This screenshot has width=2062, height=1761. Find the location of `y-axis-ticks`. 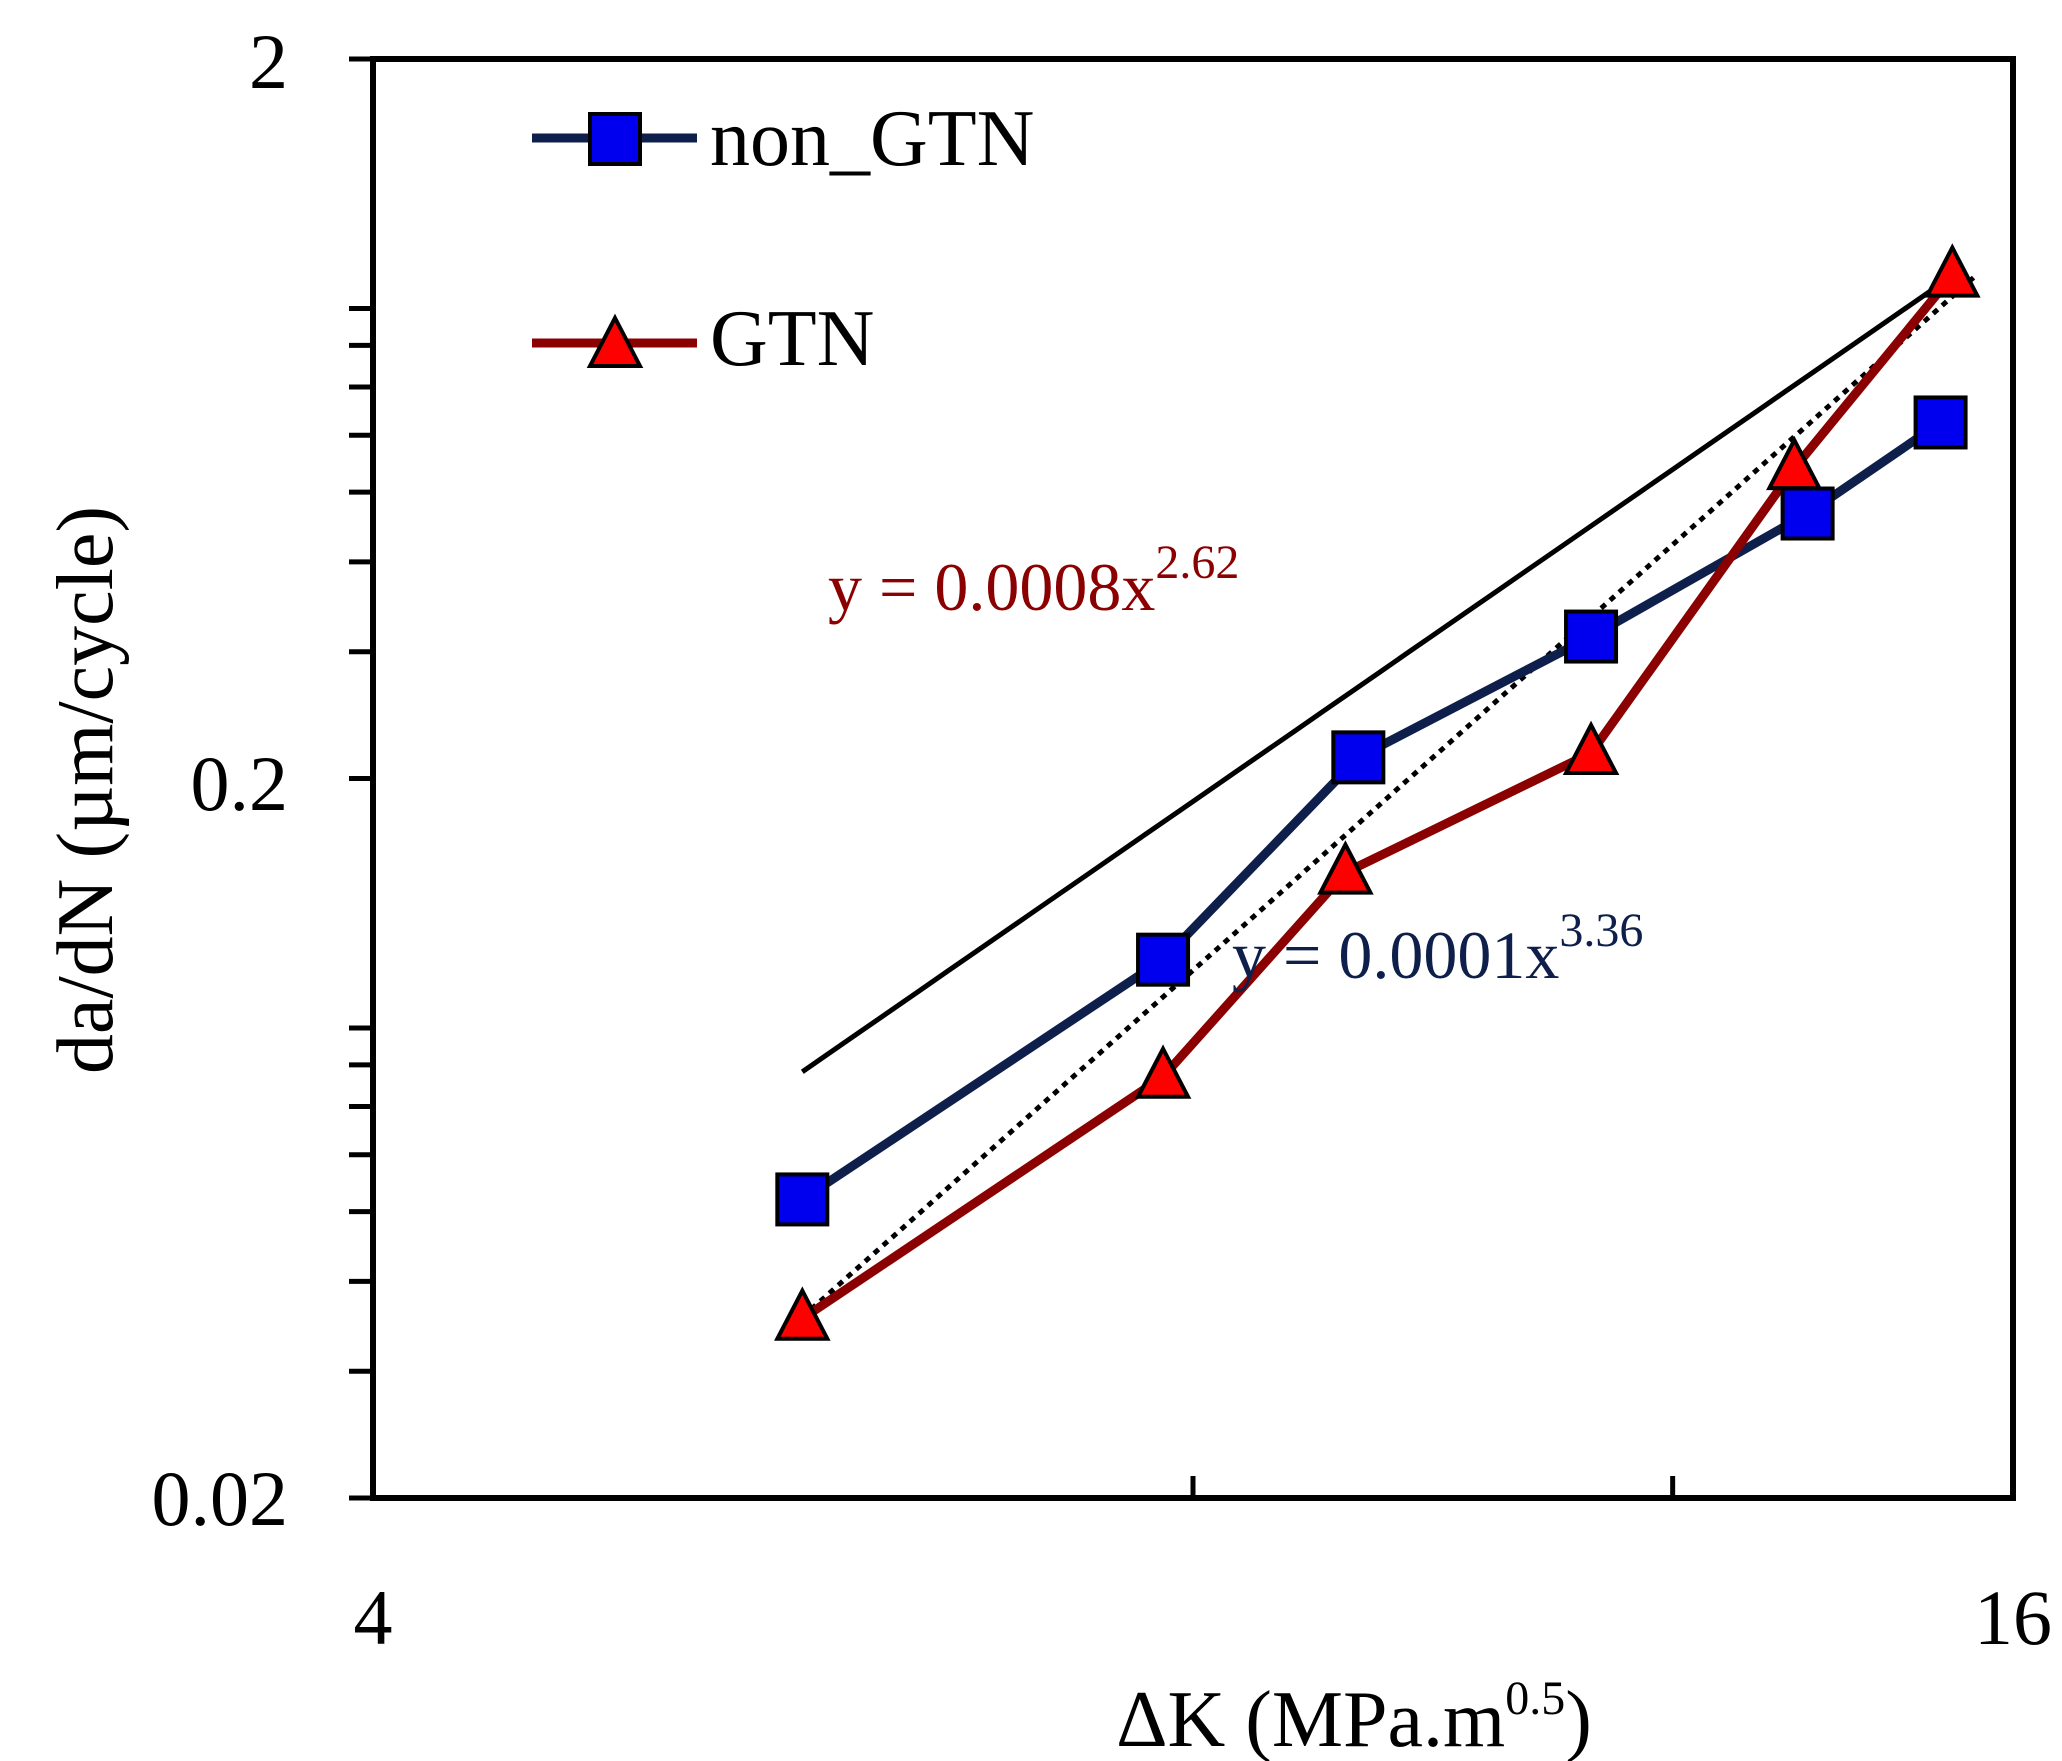

y-axis-ticks is located at coordinates (361, 778).